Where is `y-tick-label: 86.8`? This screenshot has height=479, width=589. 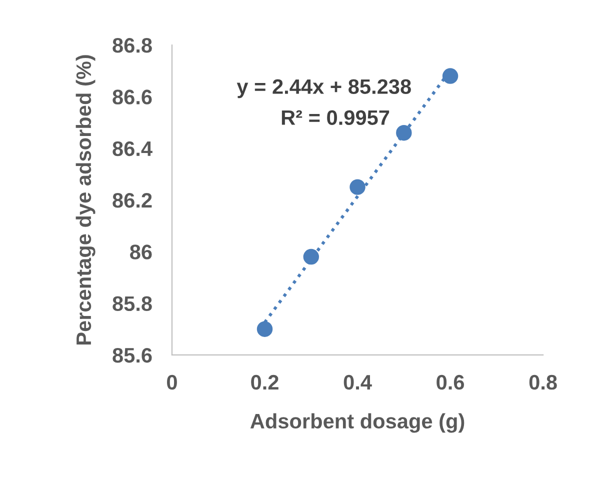 y-tick-label: 86.8 is located at coordinates (132, 45).